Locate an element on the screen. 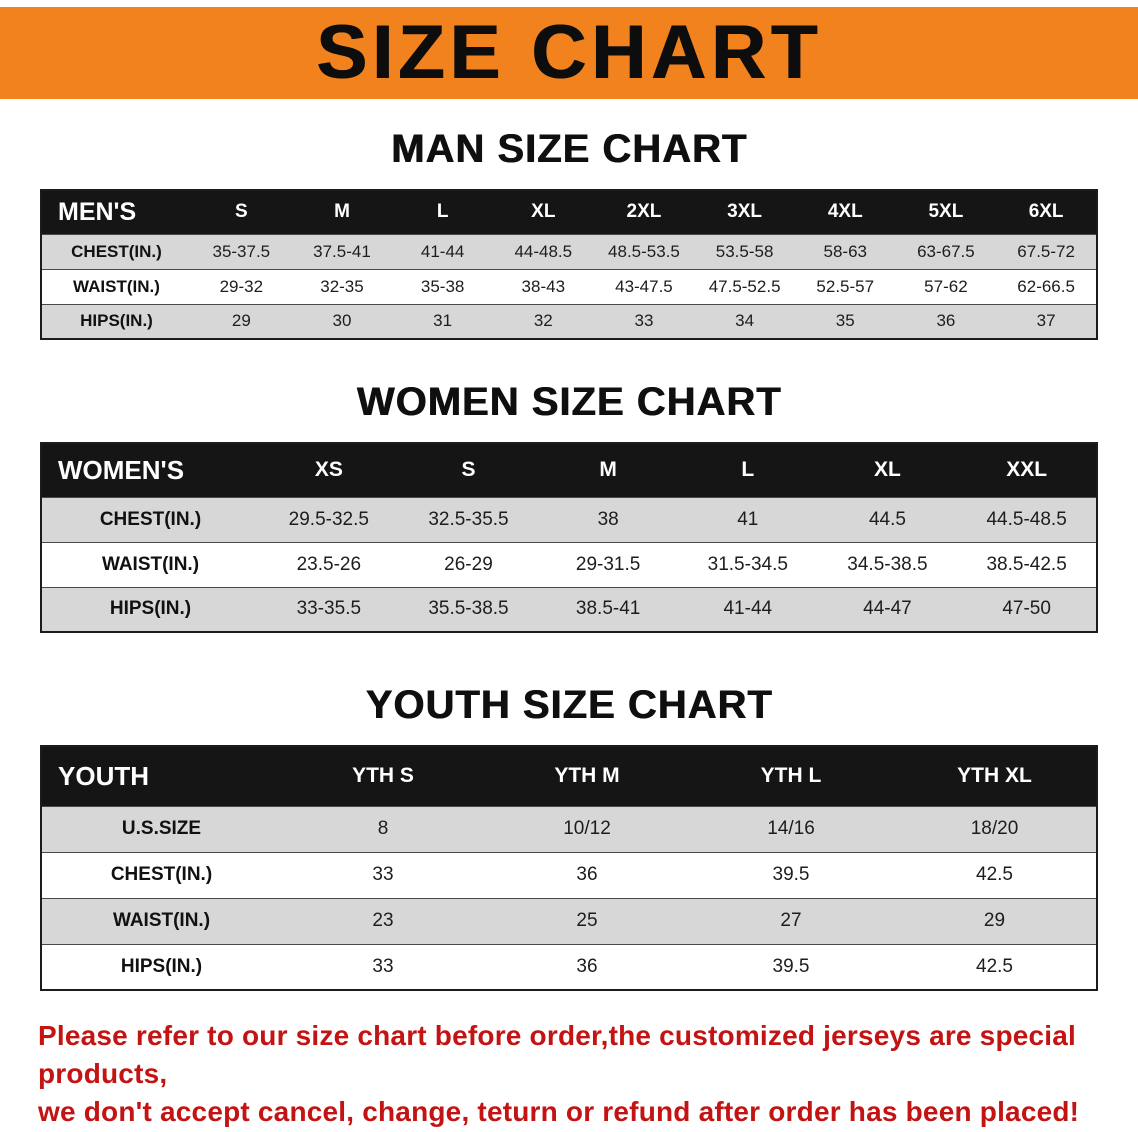 The height and width of the screenshot is (1132, 1138). size-column-header: 5XL is located at coordinates (946, 212).